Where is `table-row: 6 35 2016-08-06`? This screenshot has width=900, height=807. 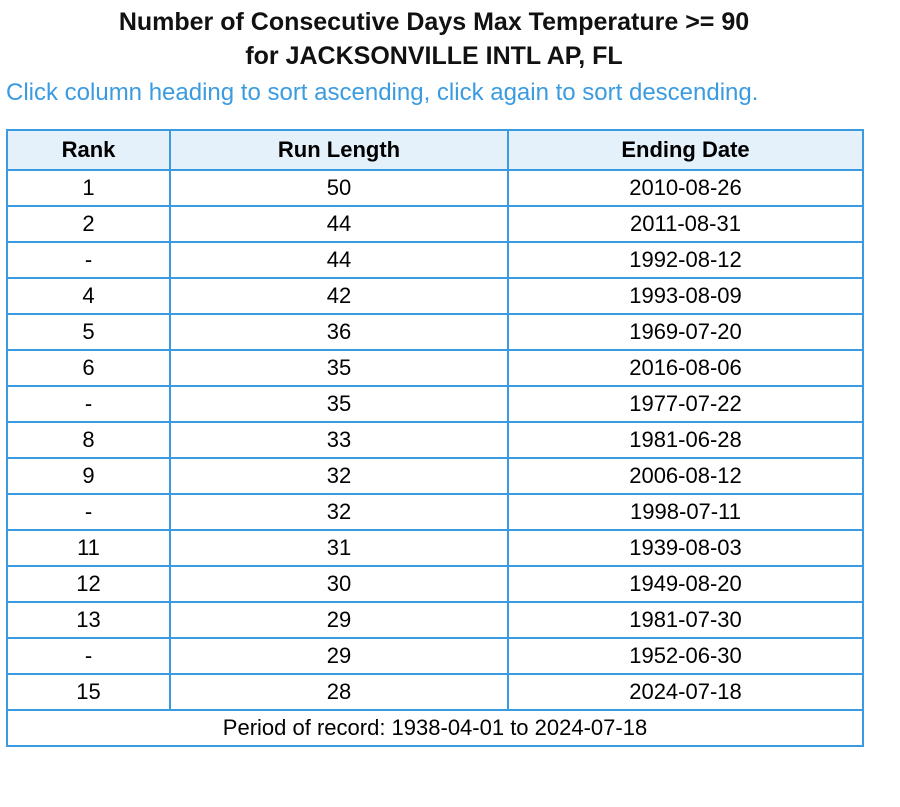
table-row: 6 35 2016-08-06 is located at coordinates (435, 368).